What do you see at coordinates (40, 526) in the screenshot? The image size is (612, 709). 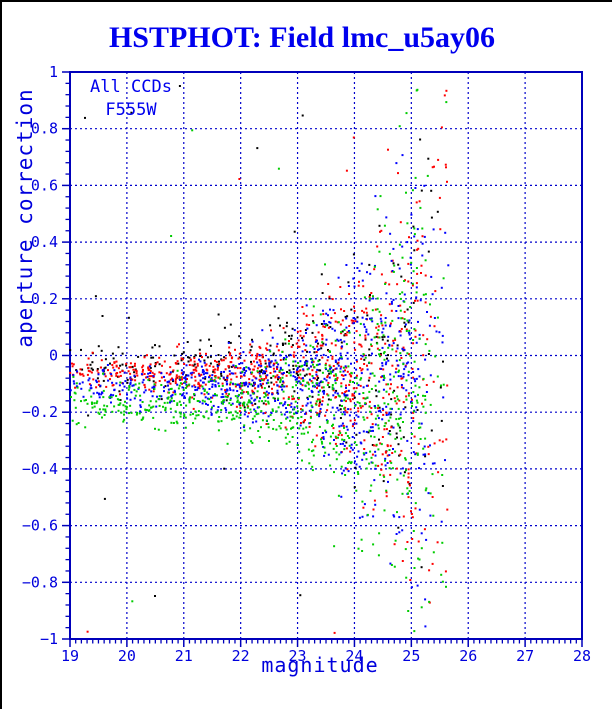 I see `svg-text: −0.6` at bounding box center [40, 526].